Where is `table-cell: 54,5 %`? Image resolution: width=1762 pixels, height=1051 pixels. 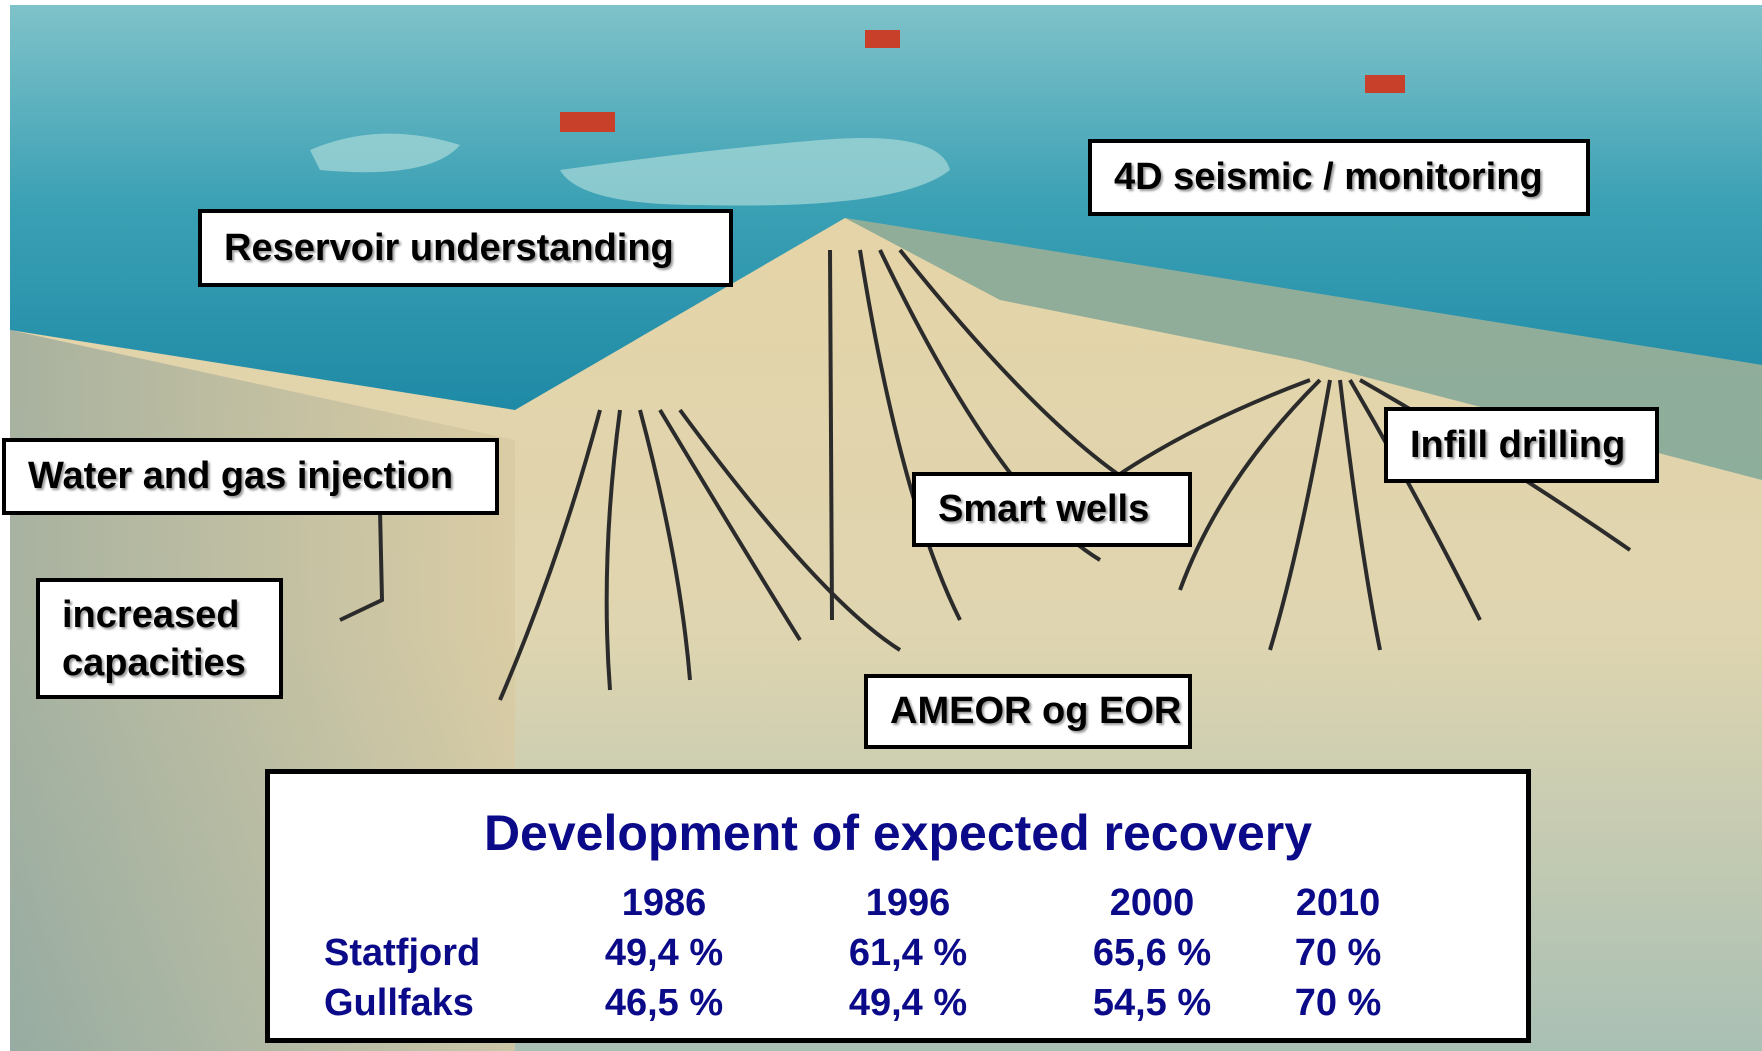
table-cell: 54,5 % is located at coordinates (1152, 1003).